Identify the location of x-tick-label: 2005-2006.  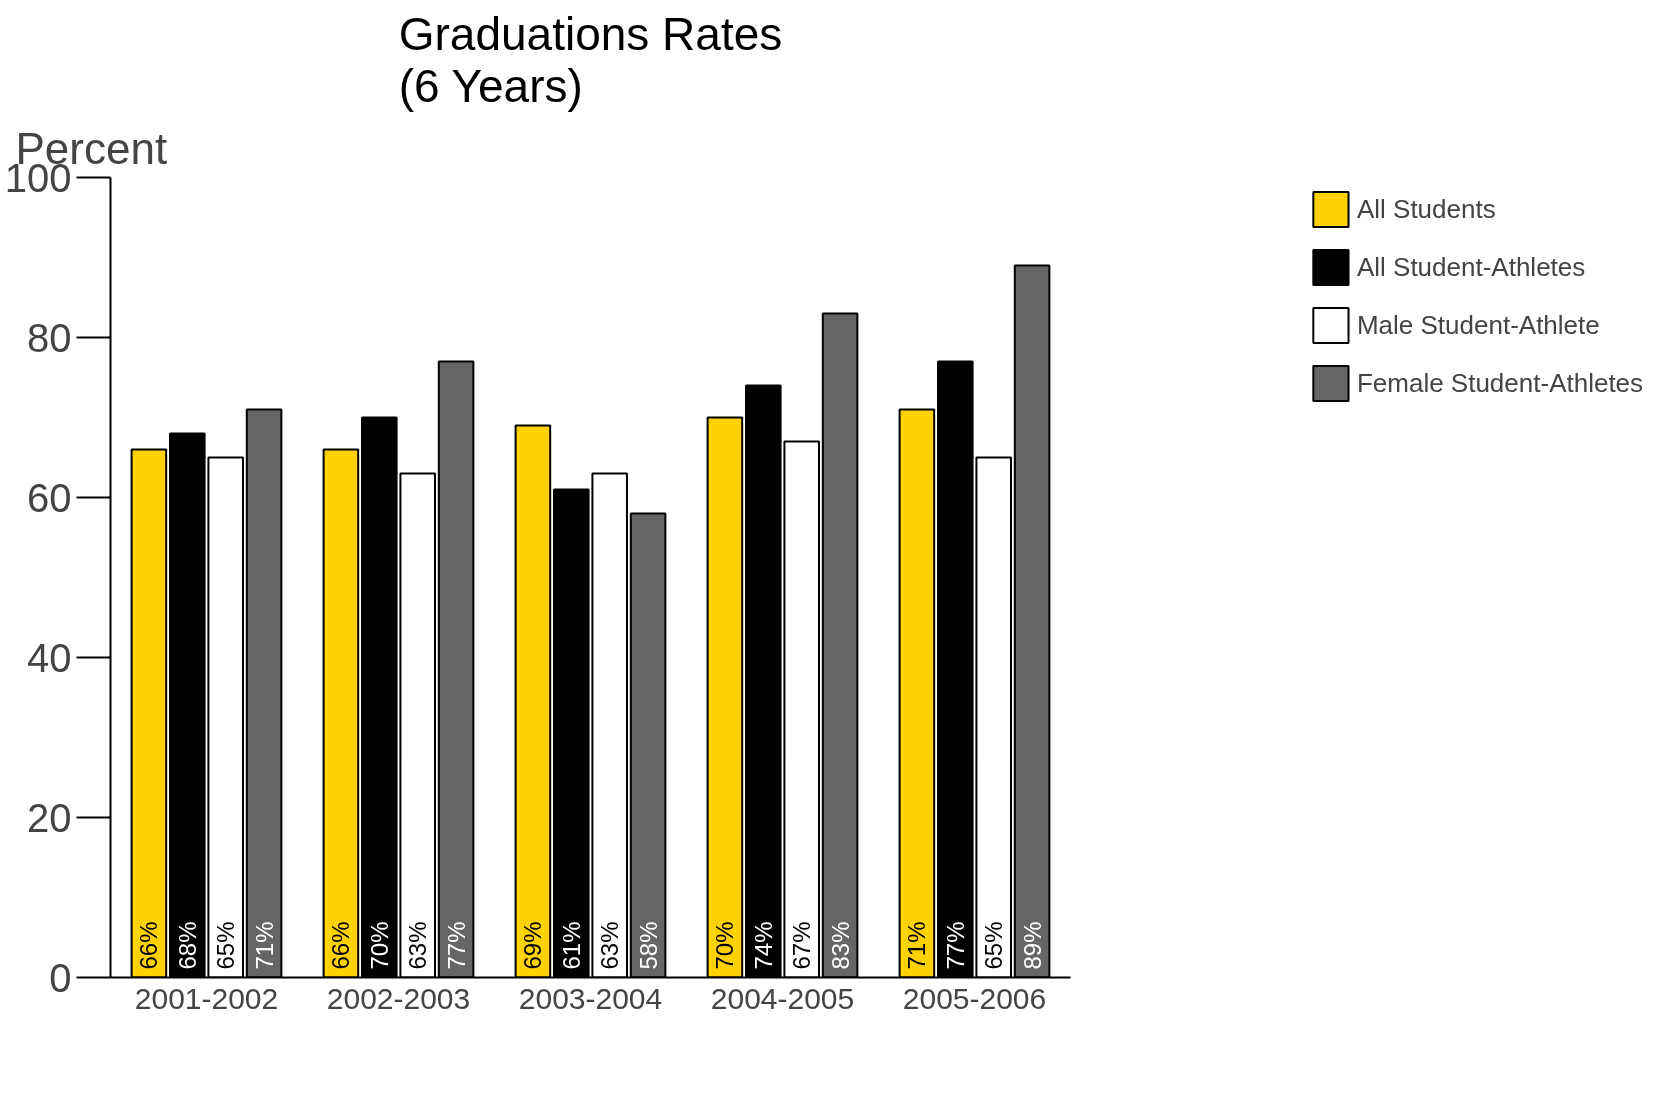
(974, 998).